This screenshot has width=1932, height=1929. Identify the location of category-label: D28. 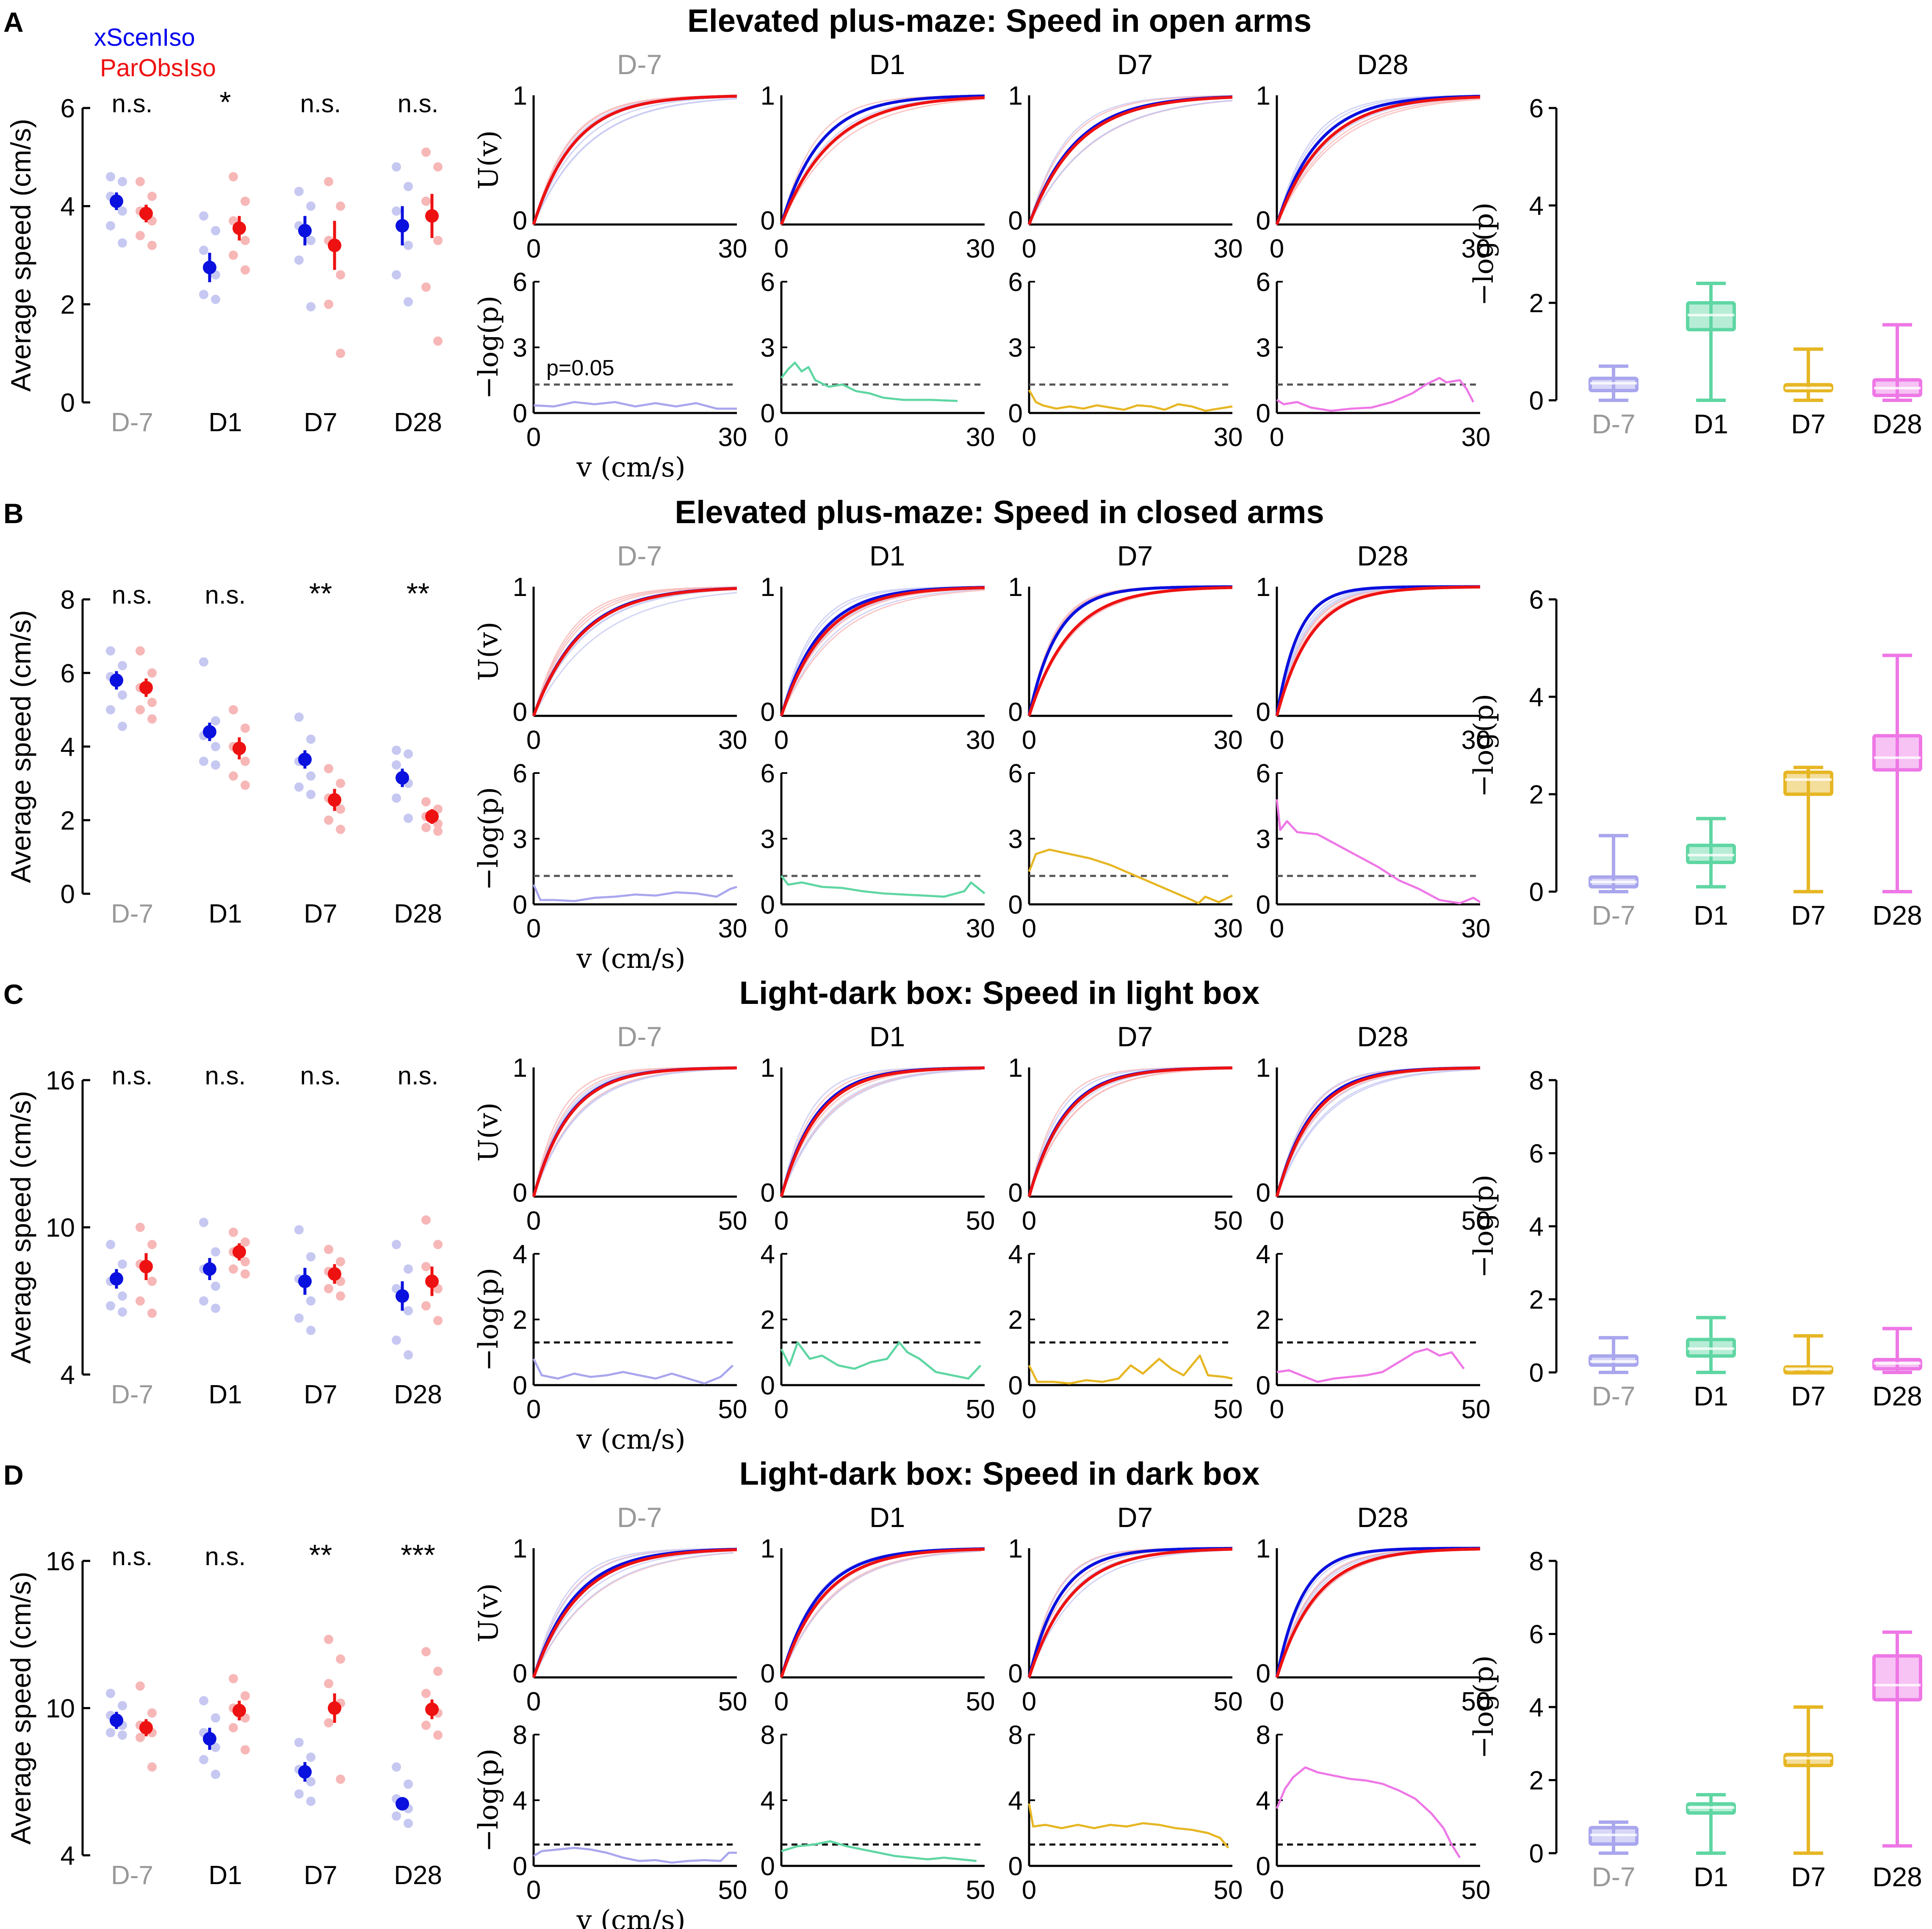
(418, 422).